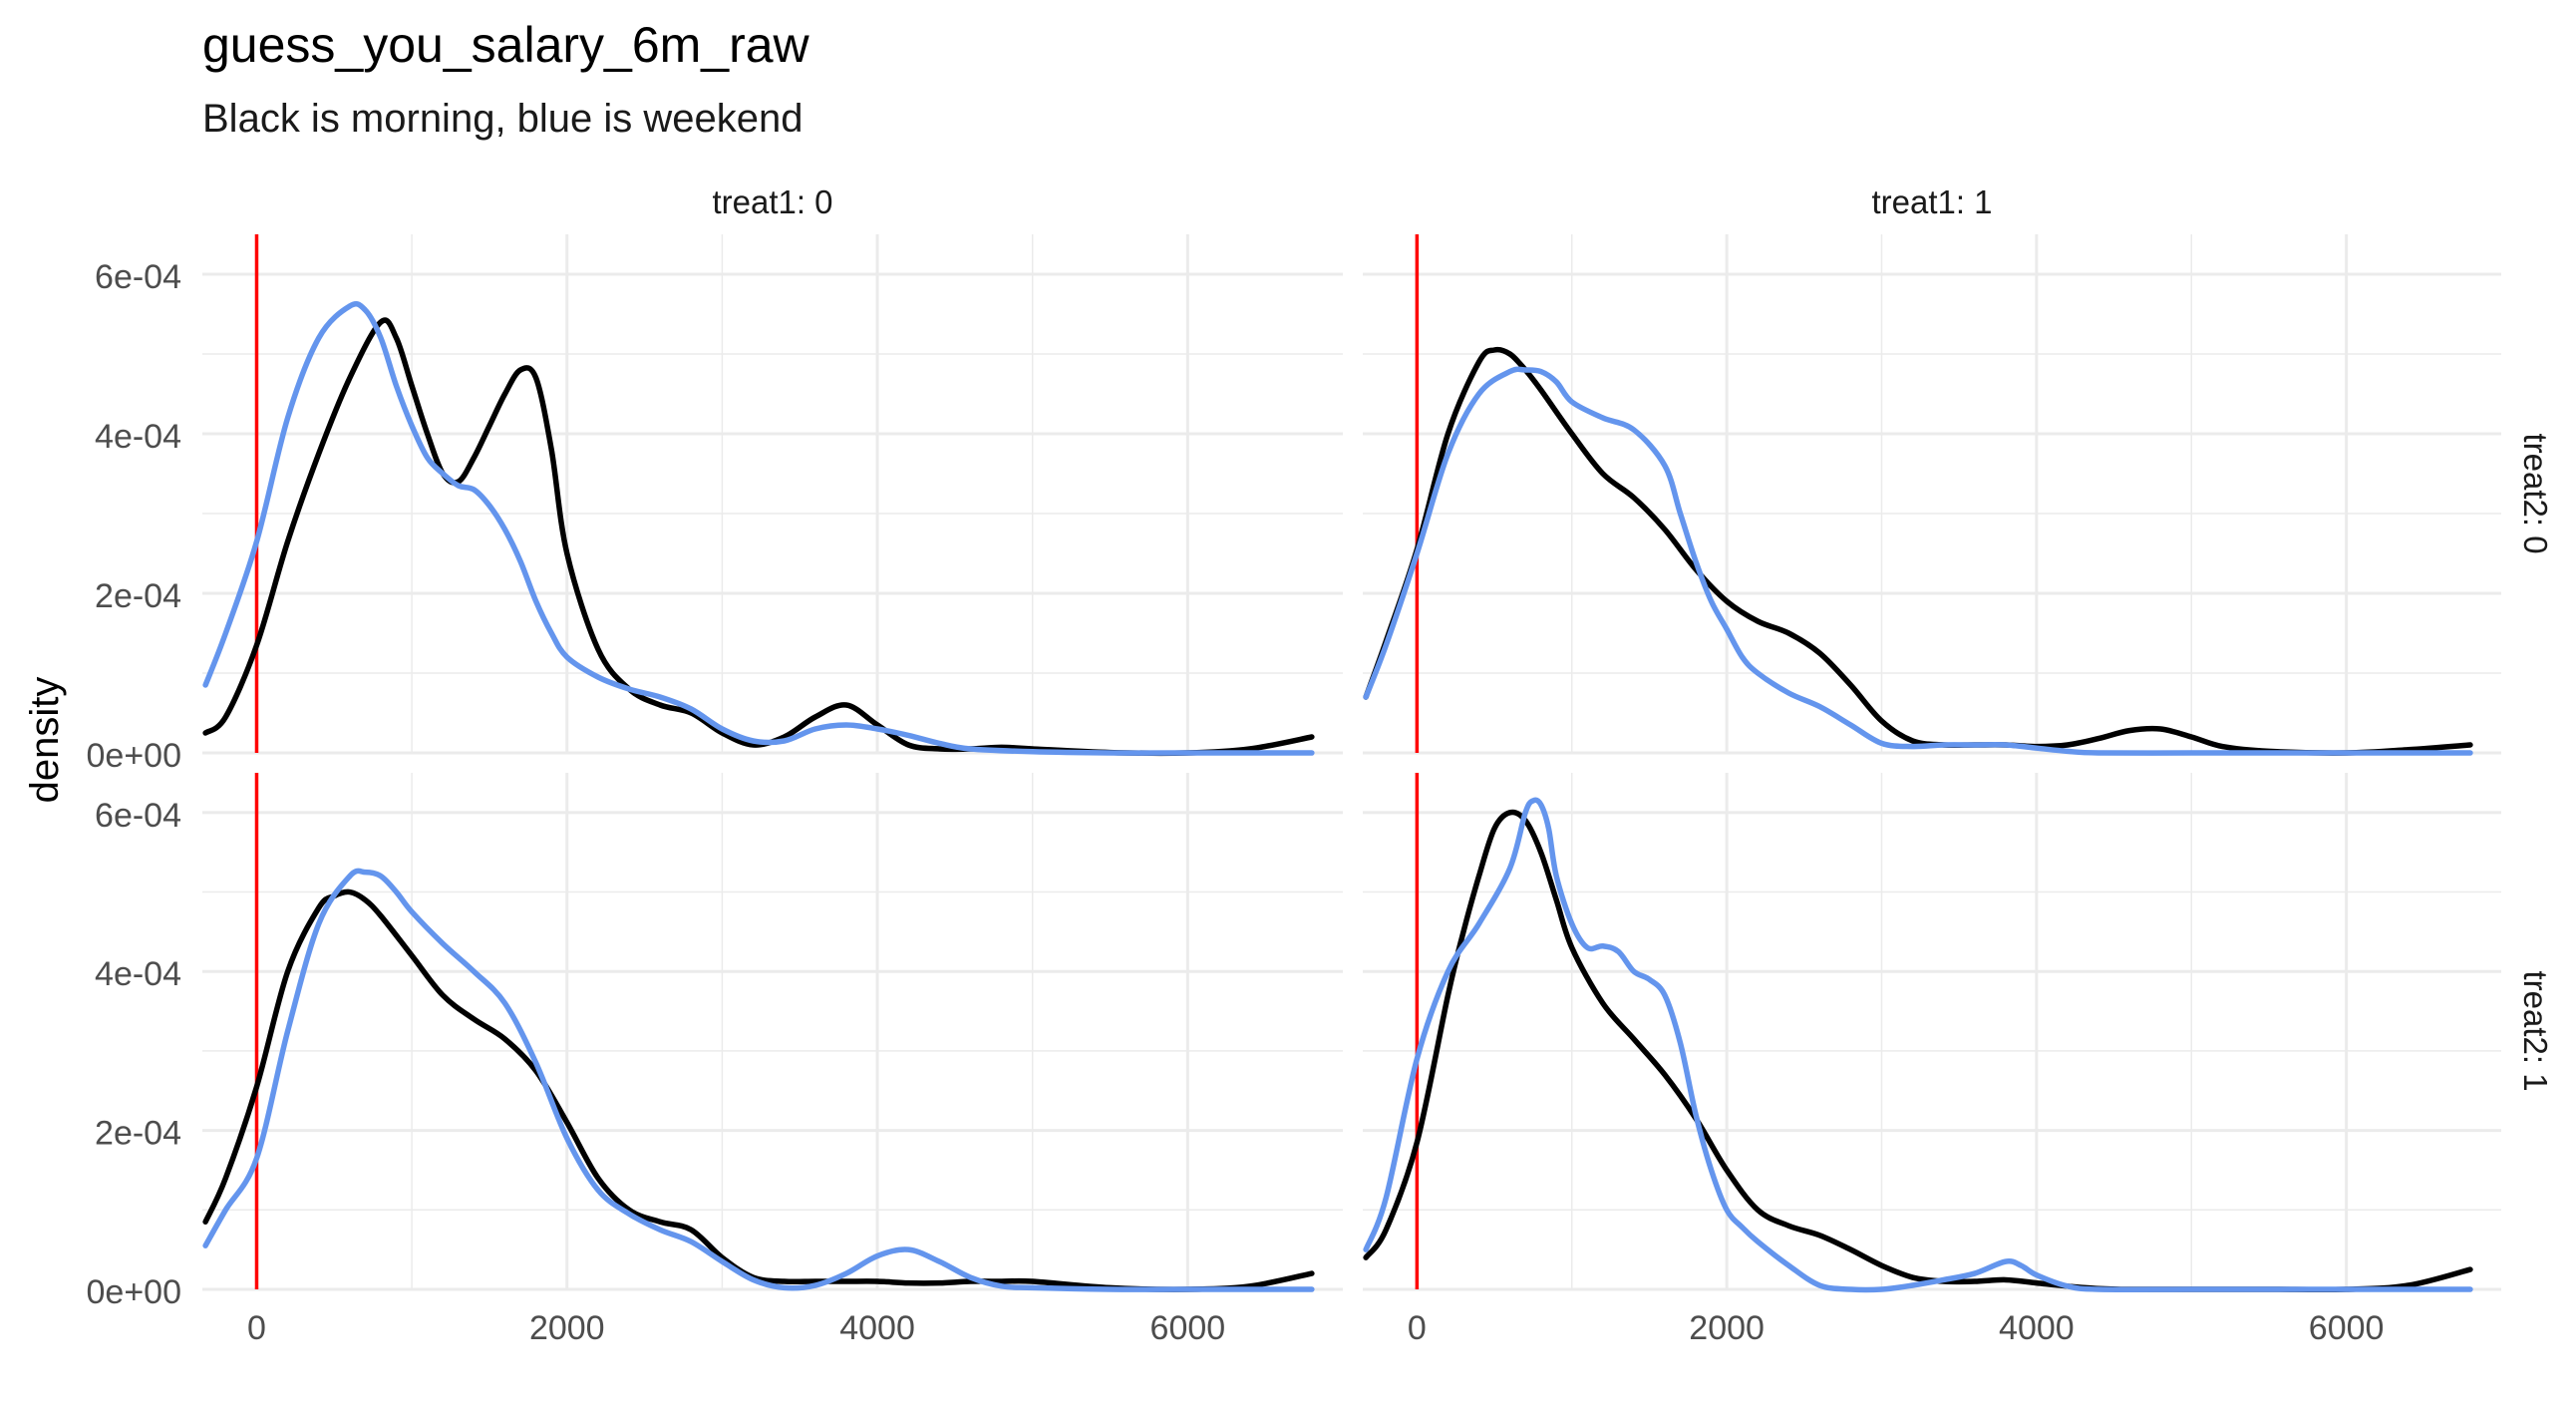 The image size is (2576, 1417). What do you see at coordinates (2535, 1030) in the screenshot?
I see `row-strip-label: treat2: 1` at bounding box center [2535, 1030].